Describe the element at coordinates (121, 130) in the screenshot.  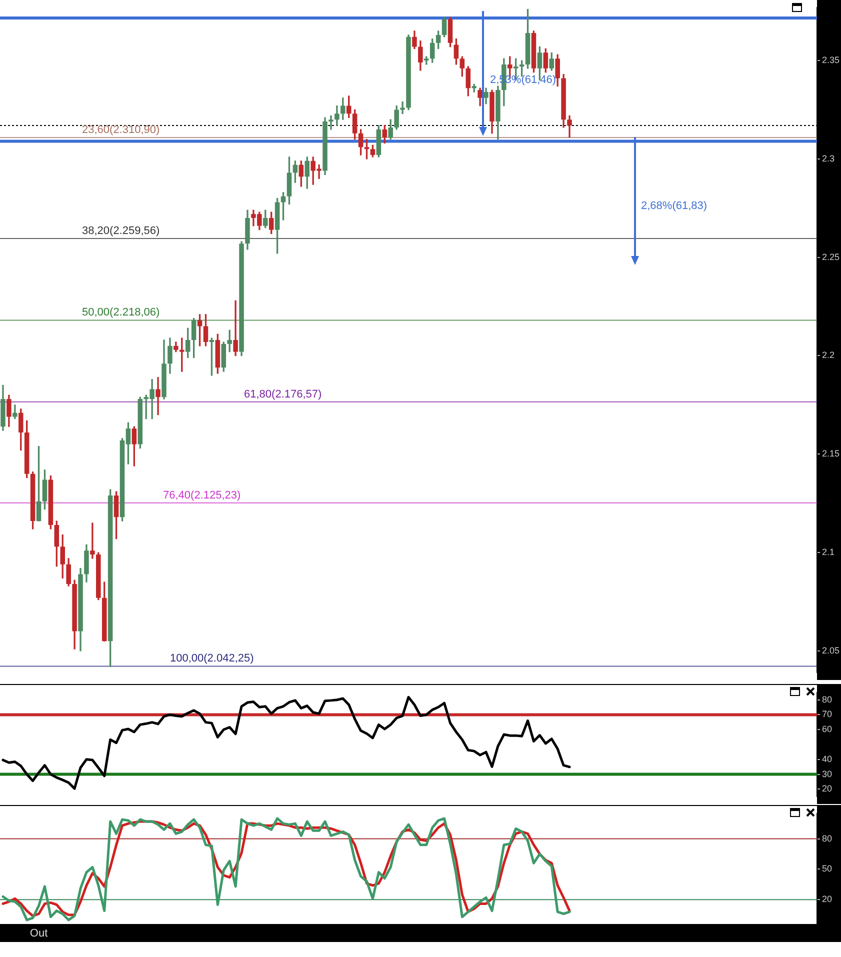
I see `ref-line-label: 23,60(2.310,90)` at that location.